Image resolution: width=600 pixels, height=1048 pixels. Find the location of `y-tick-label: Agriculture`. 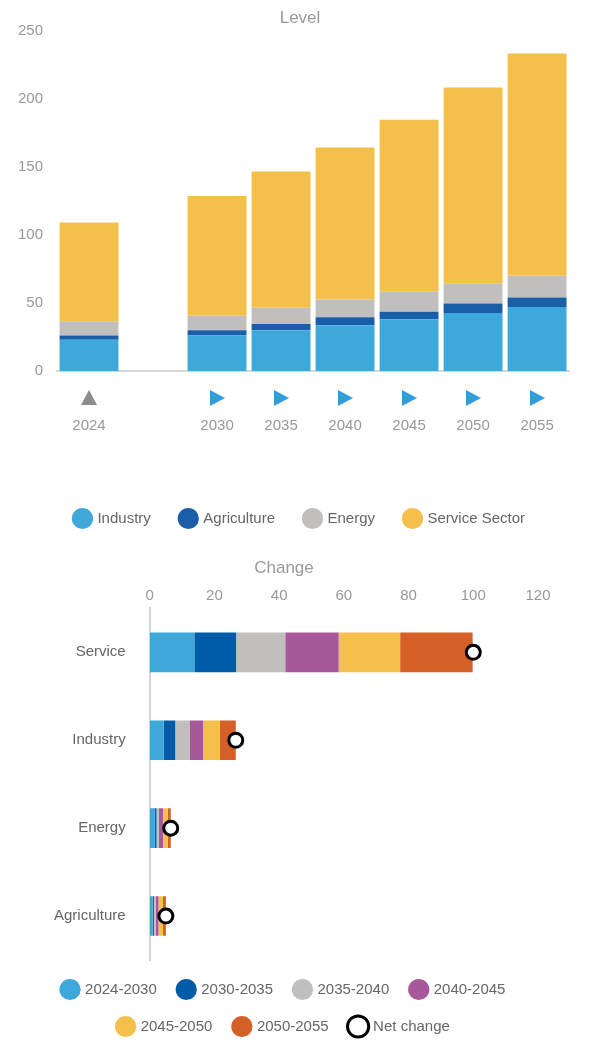

y-tick-label: Agriculture is located at coordinates (89, 915).